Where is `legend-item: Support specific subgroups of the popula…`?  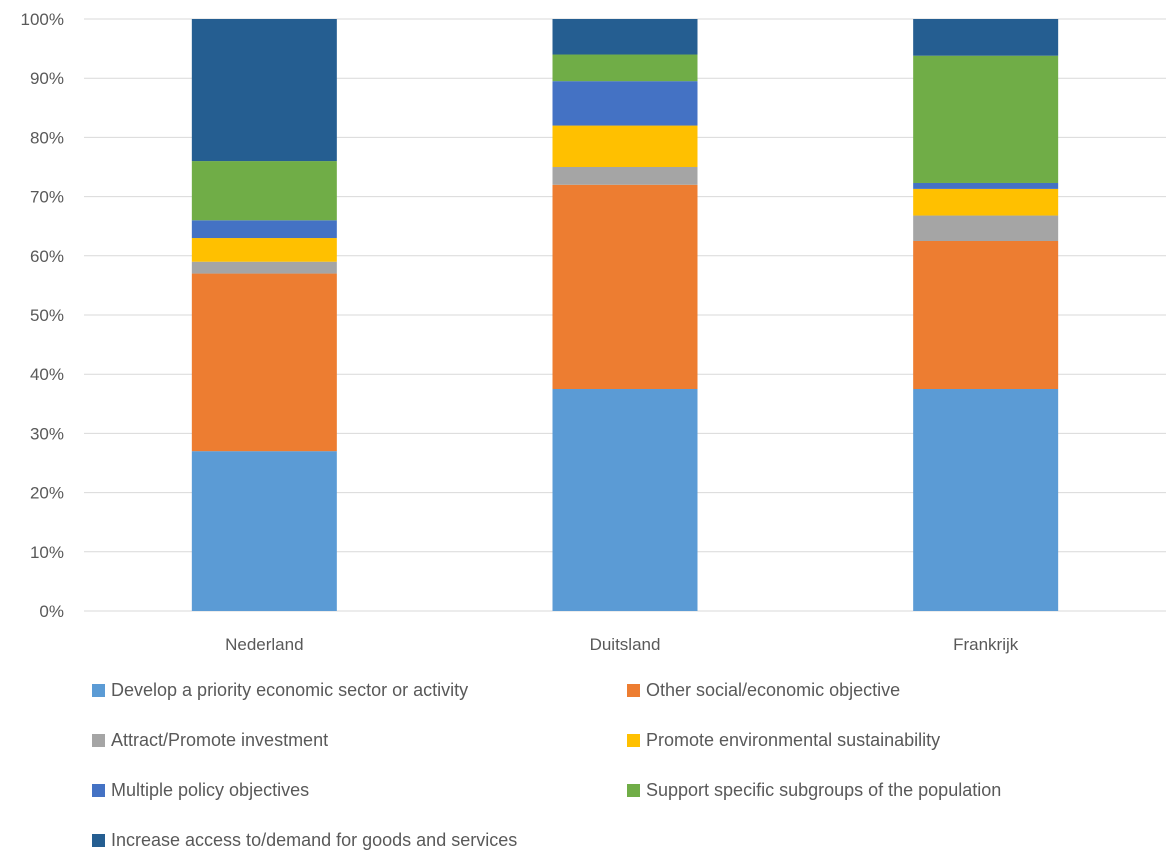 legend-item: Support specific subgroups of the popula… is located at coordinates (814, 790).